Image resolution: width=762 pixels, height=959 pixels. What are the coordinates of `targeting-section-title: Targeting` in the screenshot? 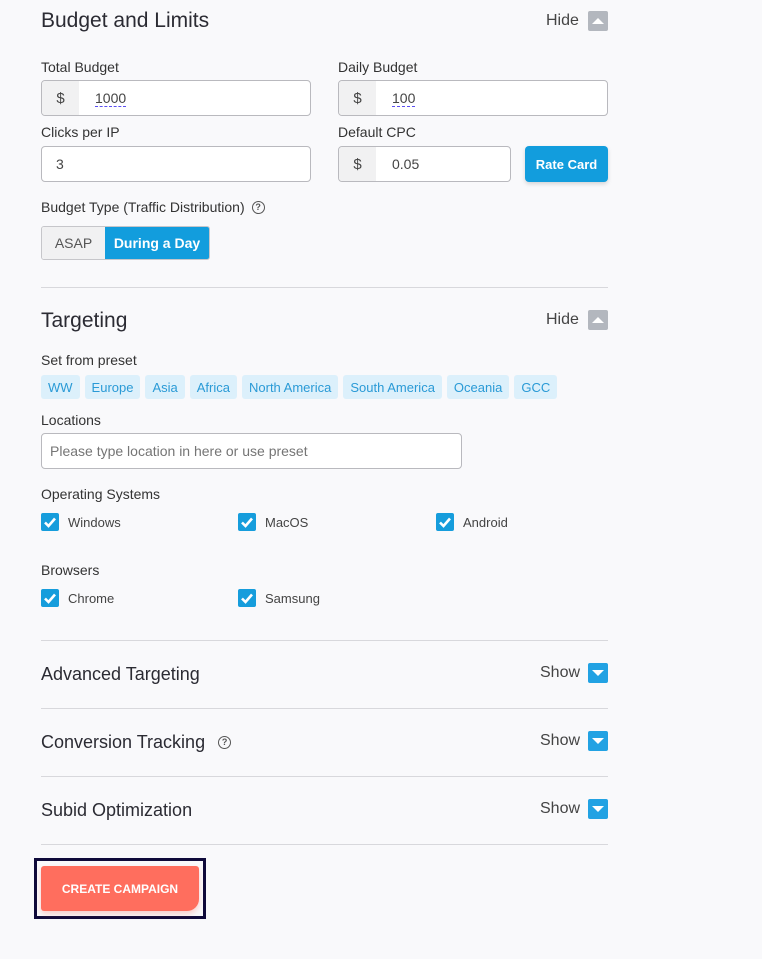 It's located at (84, 320).